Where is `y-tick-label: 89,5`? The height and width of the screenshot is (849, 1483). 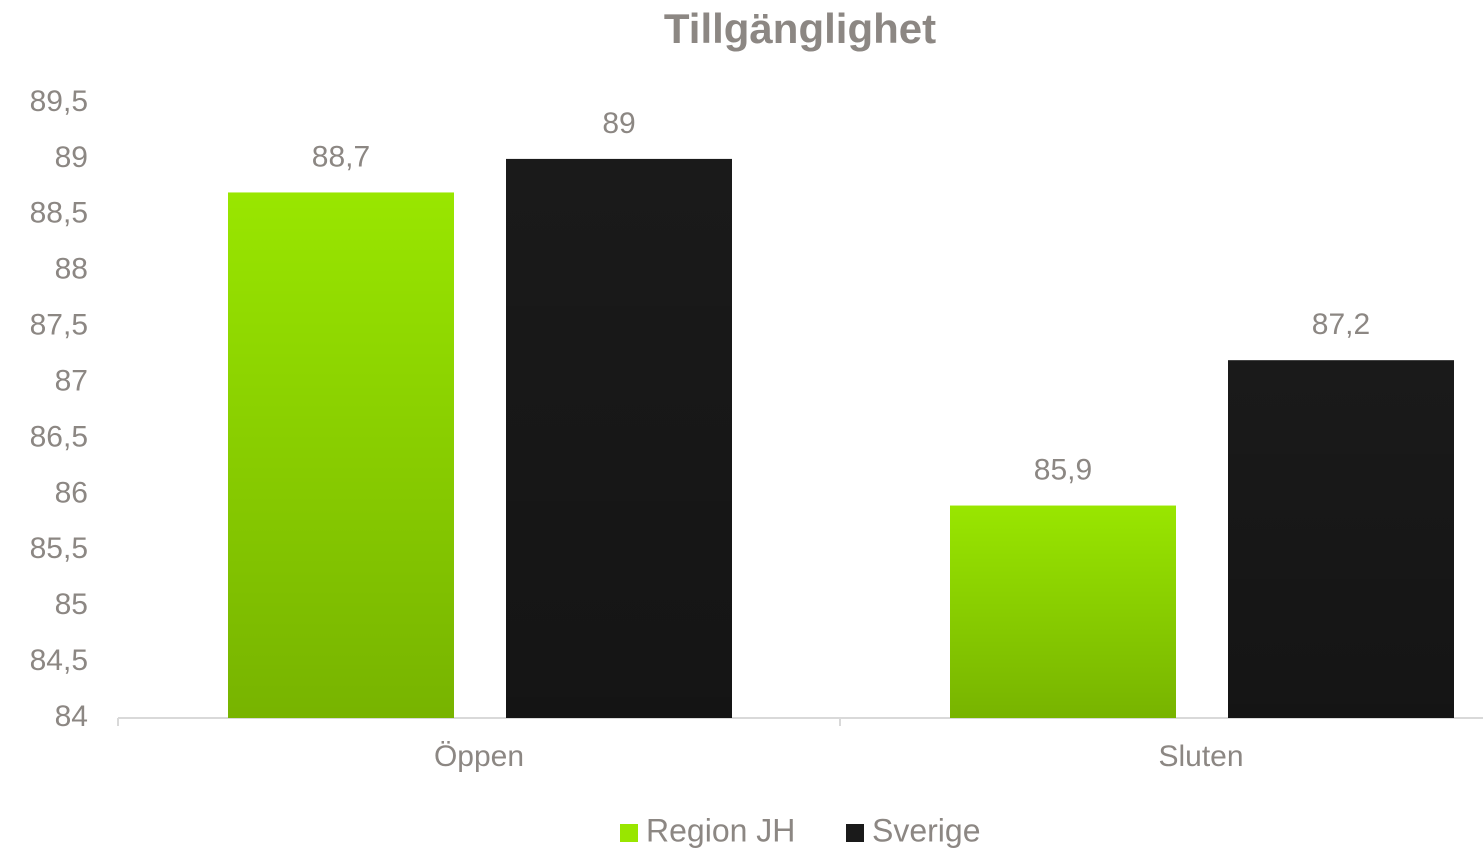 y-tick-label: 89,5 is located at coordinates (59, 101).